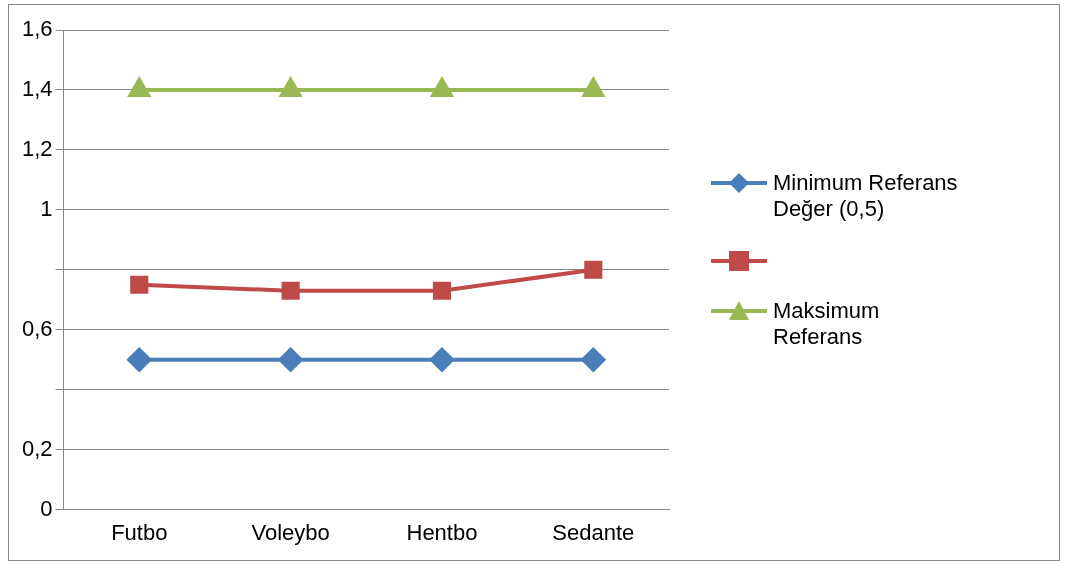 The height and width of the screenshot is (567, 1068). What do you see at coordinates (37, 148) in the screenshot?
I see `y-tick-label: 1,2` at bounding box center [37, 148].